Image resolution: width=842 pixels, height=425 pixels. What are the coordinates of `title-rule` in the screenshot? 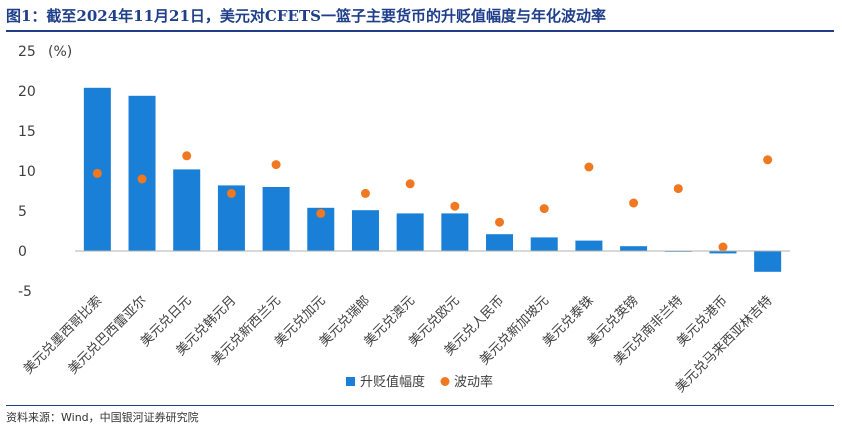 It's located at (420, 31).